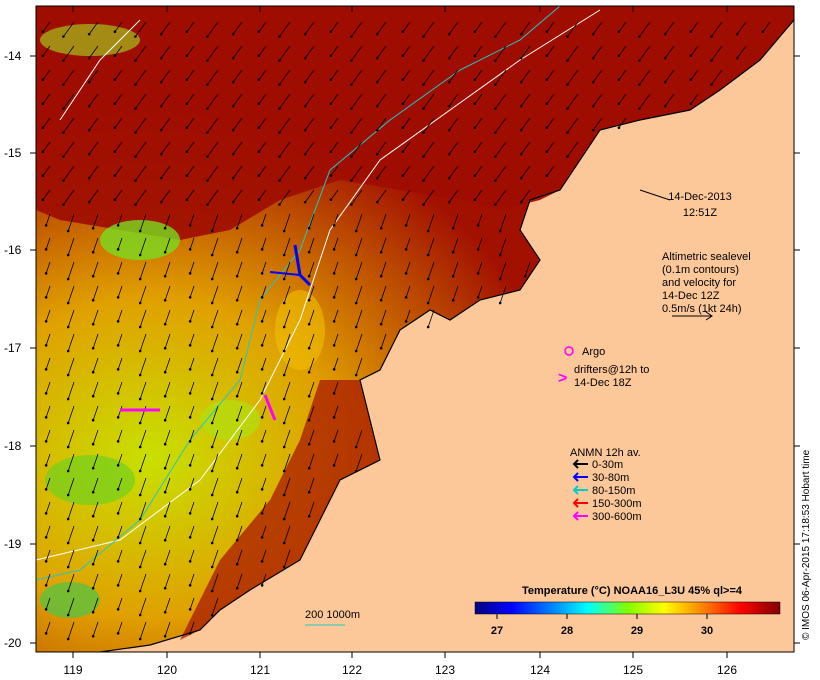 The height and width of the screenshot is (680, 820). What do you see at coordinates (100, 70) in the screenshot?
I see `isobath-200m` at bounding box center [100, 70].